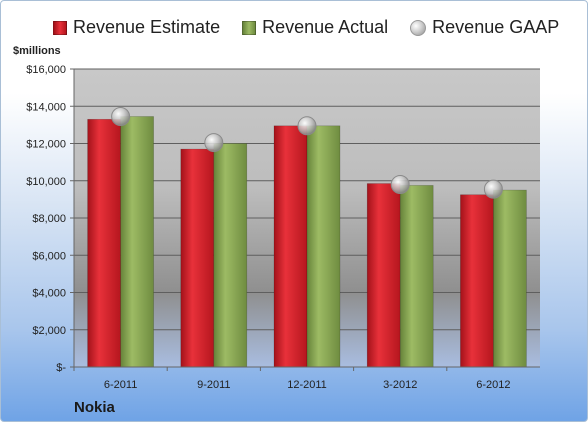  I want to click on legend-swatch-actual, so click(249, 27).